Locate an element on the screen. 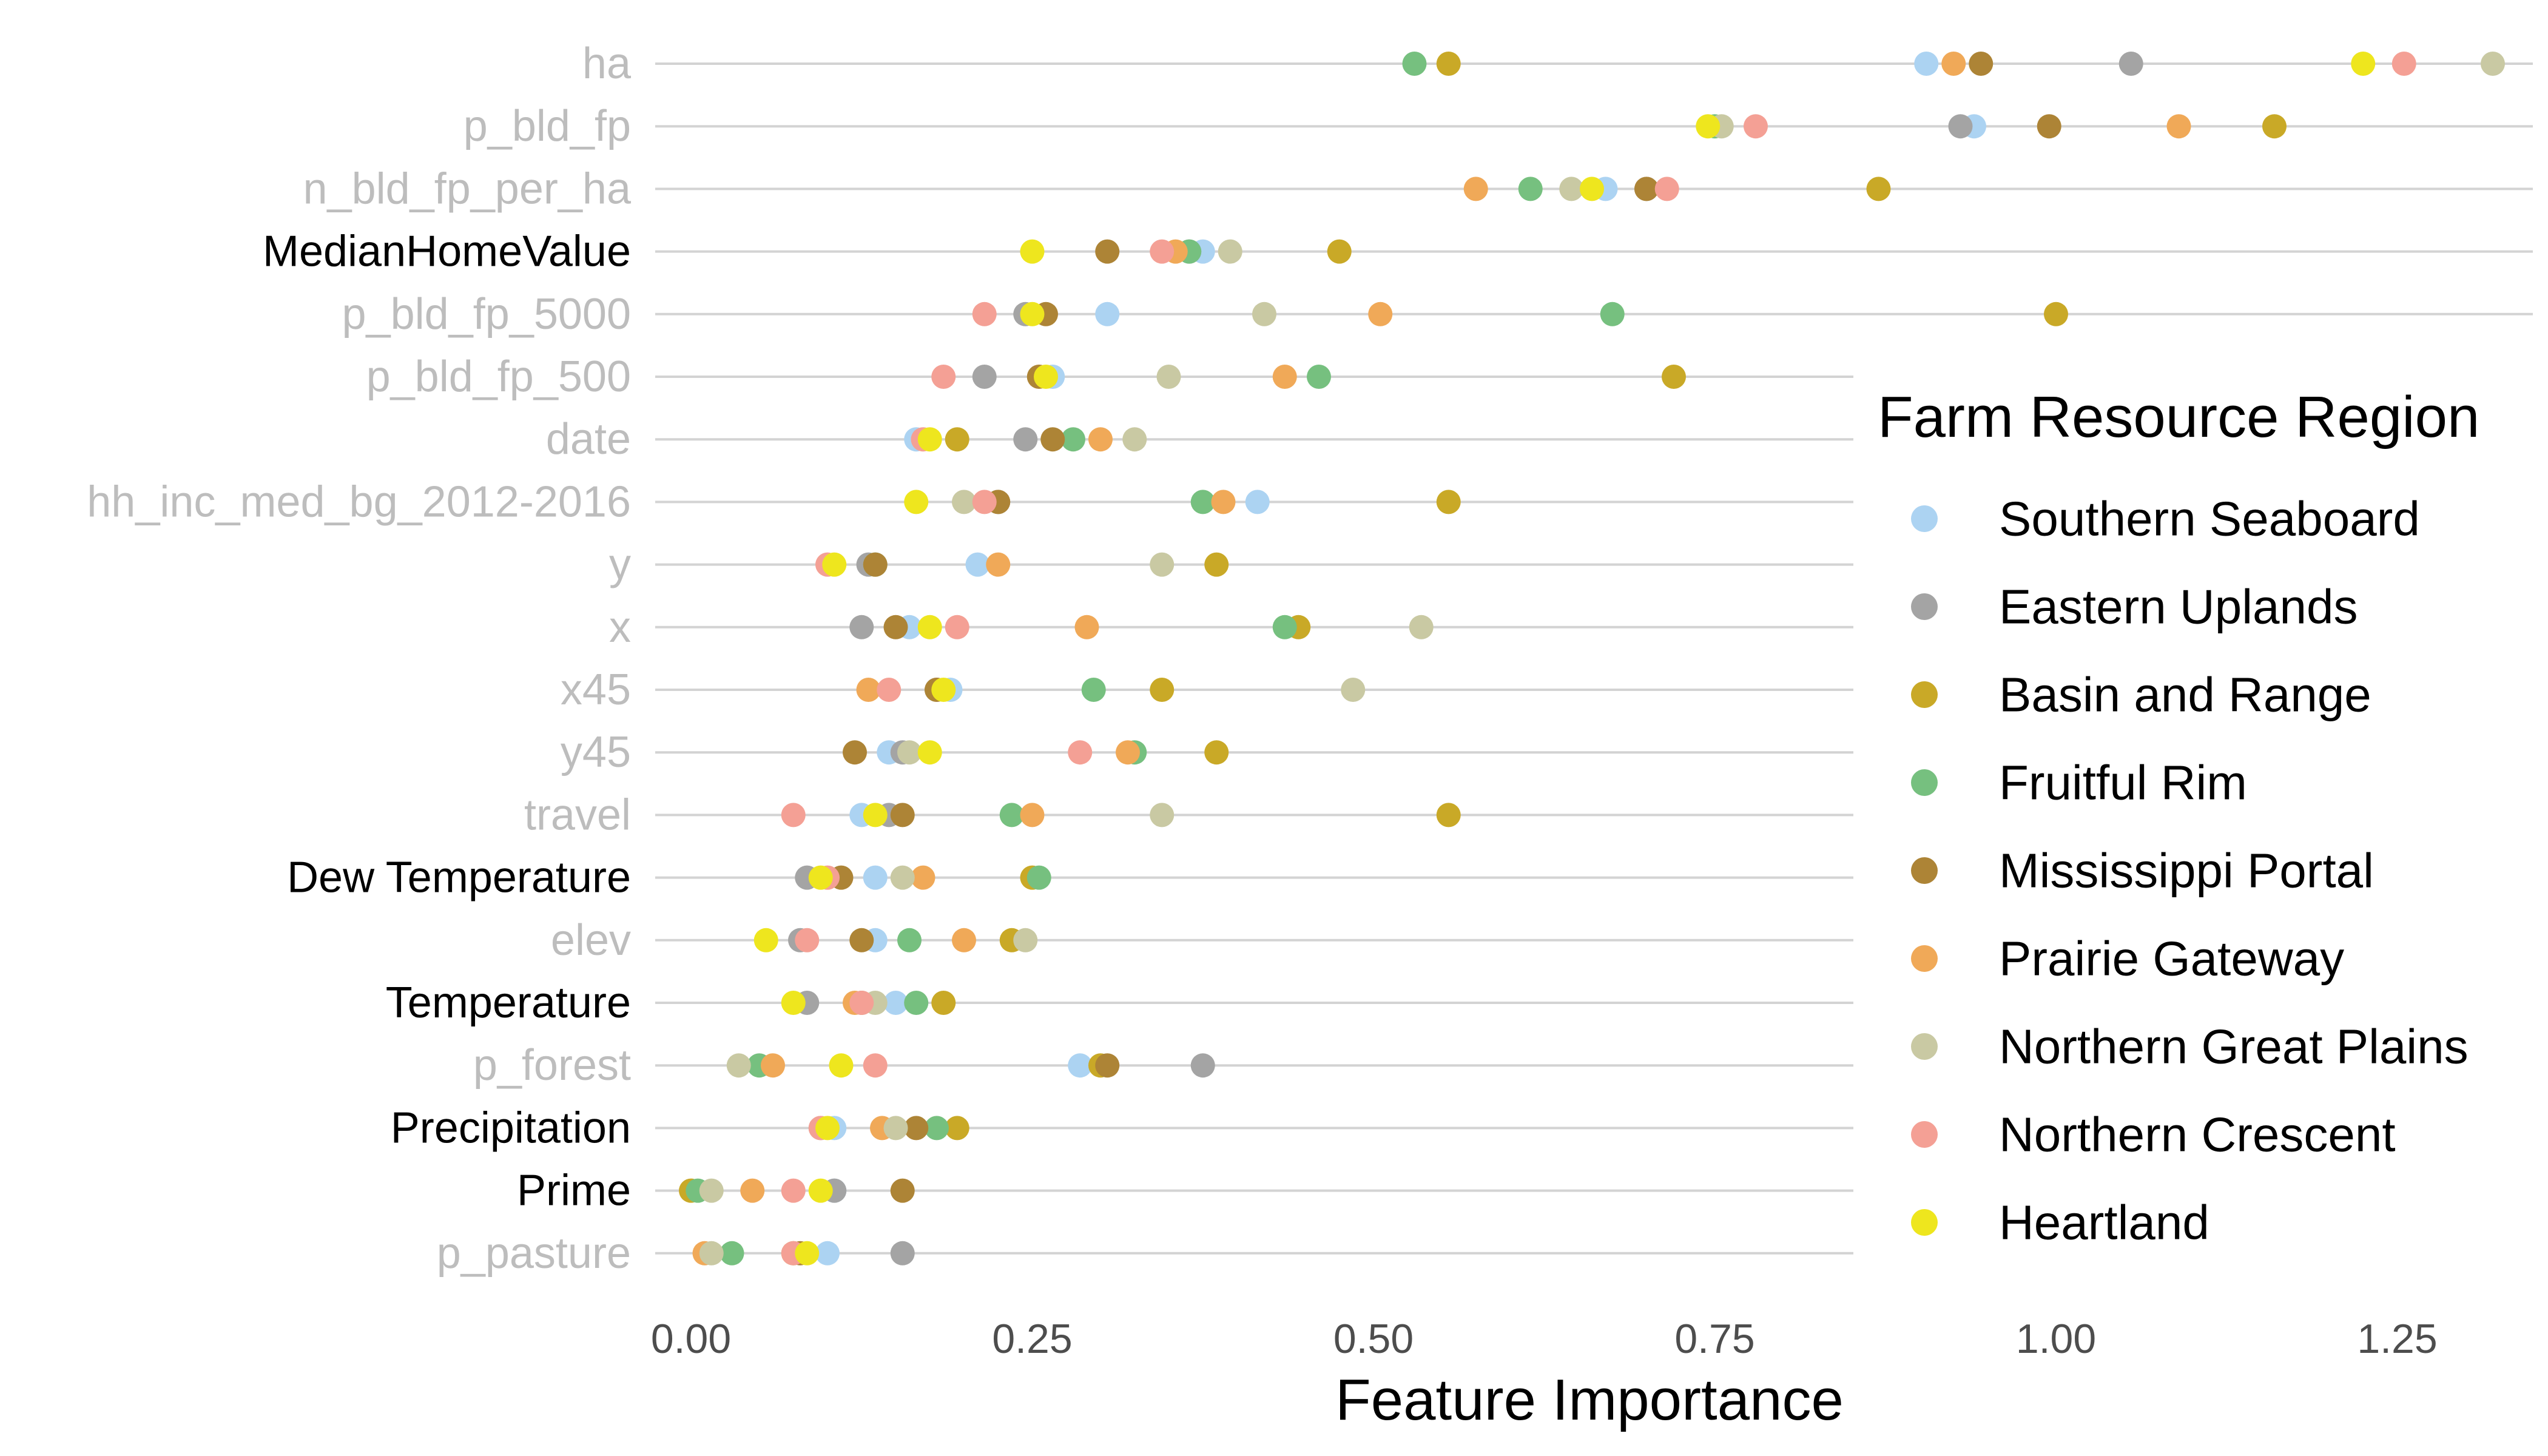 The image size is (2548, 1456). y-tick-label: Temperature is located at coordinates (508, 1003).